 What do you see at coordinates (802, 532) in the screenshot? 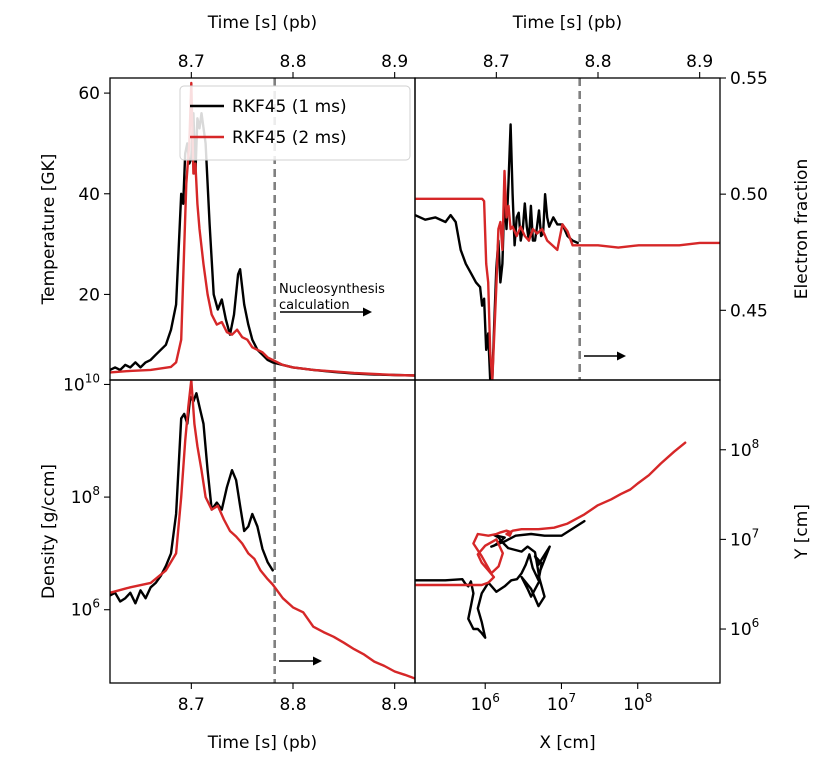
I see `trajectory-ylabel: Y [cm]` at bounding box center [802, 532].